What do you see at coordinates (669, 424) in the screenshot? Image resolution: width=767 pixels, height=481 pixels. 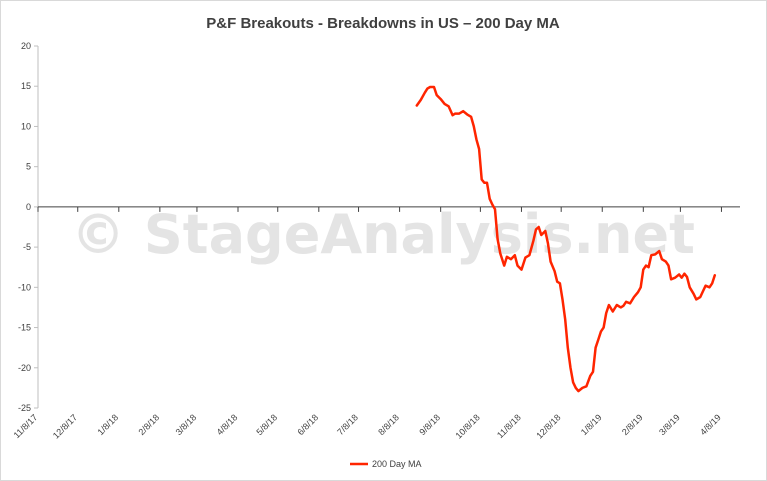 I see `x-tick-label: 3/8/19` at bounding box center [669, 424].